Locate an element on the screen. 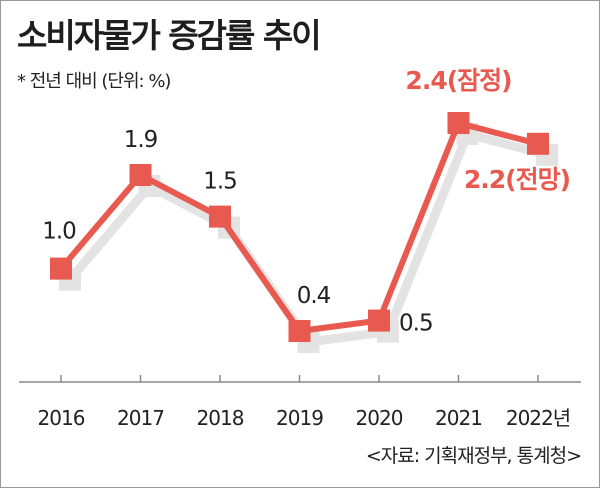 Image resolution: width=600 pixels, height=488 pixels. x-tick-label: 2016 is located at coordinates (61, 418).